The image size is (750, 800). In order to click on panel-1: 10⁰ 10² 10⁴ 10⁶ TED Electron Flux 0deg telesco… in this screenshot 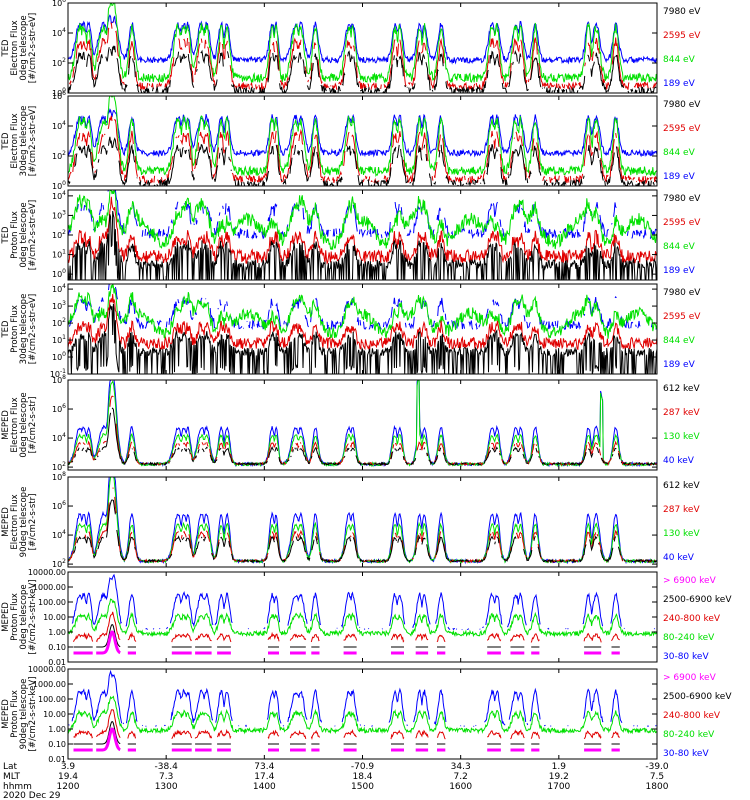, I will do `click(351, 49)`.